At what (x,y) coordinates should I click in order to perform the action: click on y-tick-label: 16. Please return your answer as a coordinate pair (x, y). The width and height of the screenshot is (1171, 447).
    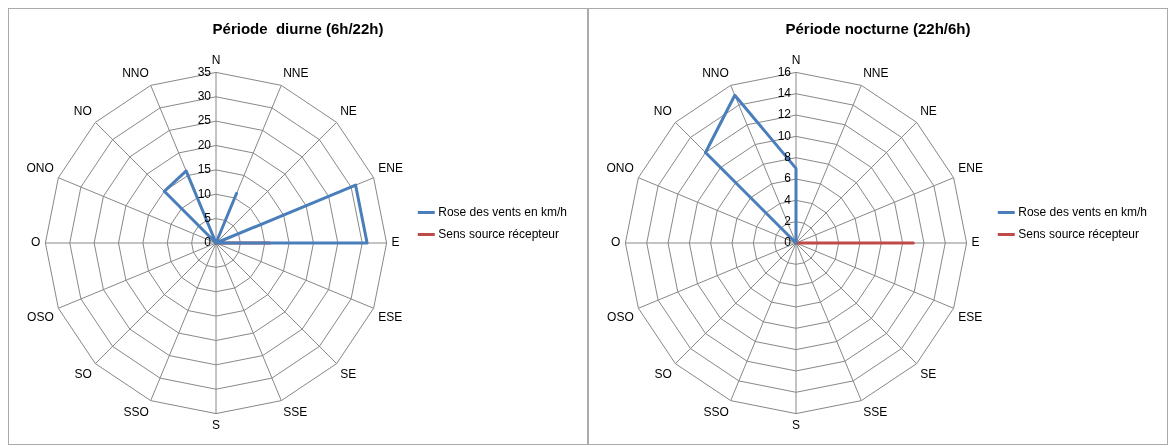
    Looking at the image, I should click on (784, 71).